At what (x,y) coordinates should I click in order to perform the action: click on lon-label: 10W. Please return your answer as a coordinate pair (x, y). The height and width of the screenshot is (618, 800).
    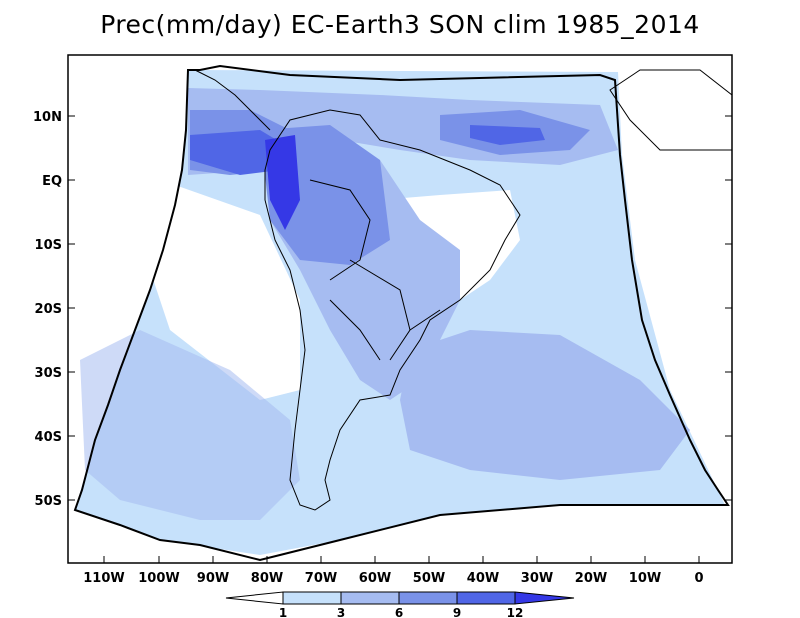
    Looking at the image, I should click on (645, 578).